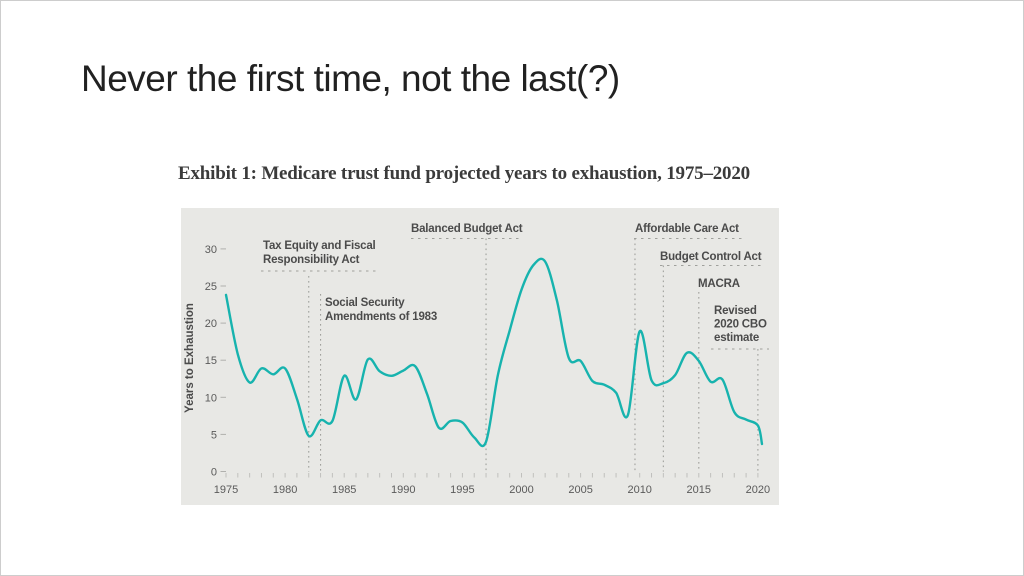 This screenshot has height=576, width=1024. Describe the element at coordinates (403, 490) in the screenshot. I see `x-tick-label: 1990` at that location.